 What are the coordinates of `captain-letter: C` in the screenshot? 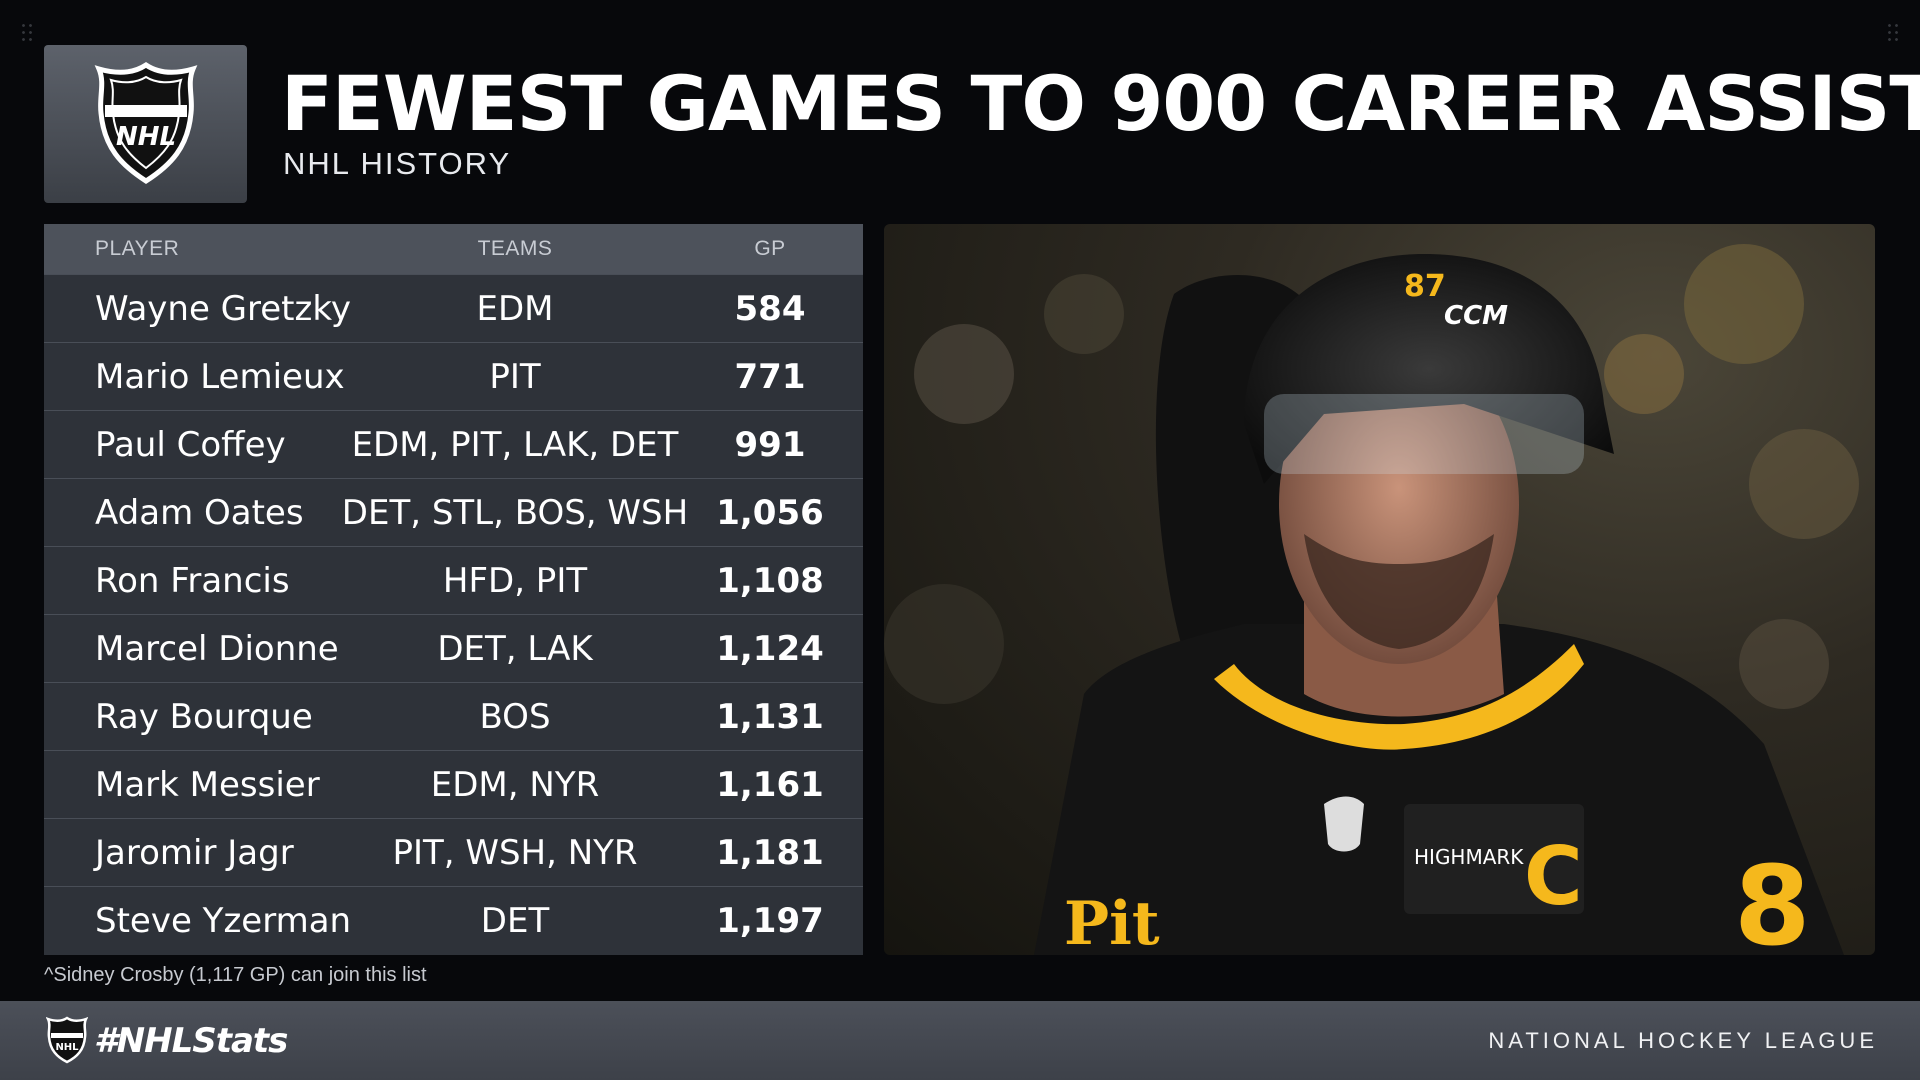 It's located at (1553, 876).